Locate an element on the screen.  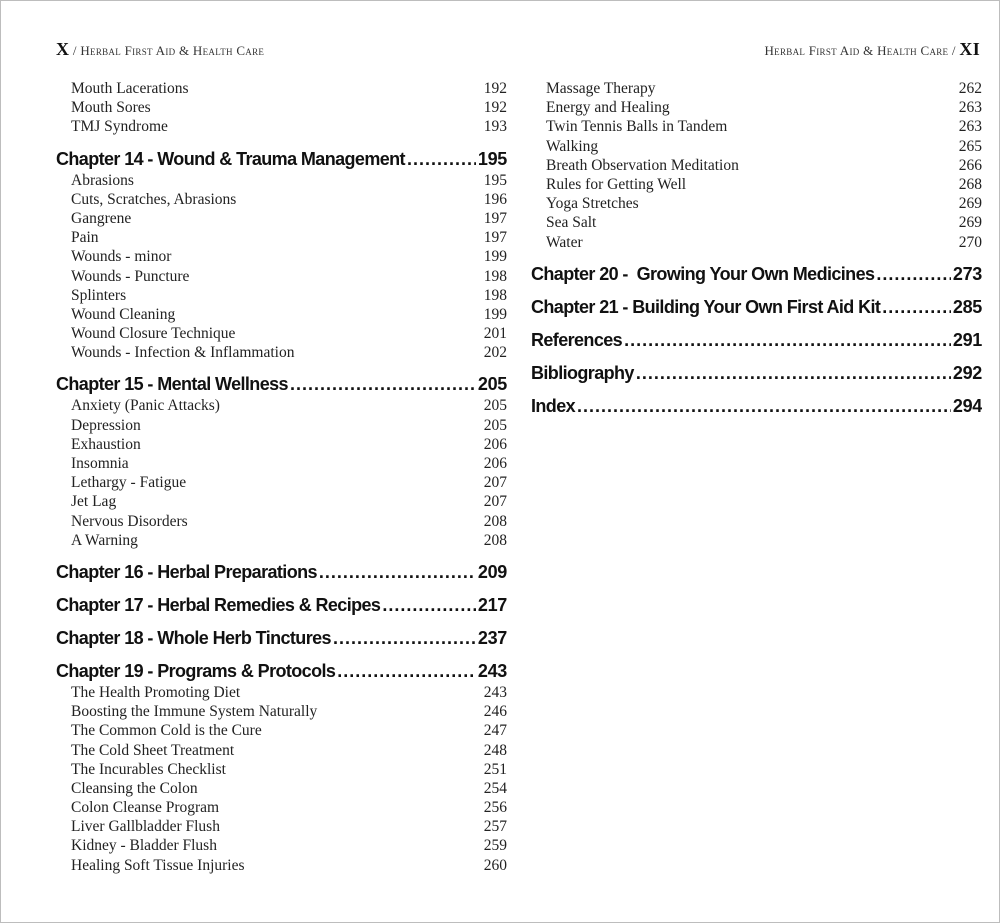
entry-page-number: 262 is located at coordinates (970, 88).